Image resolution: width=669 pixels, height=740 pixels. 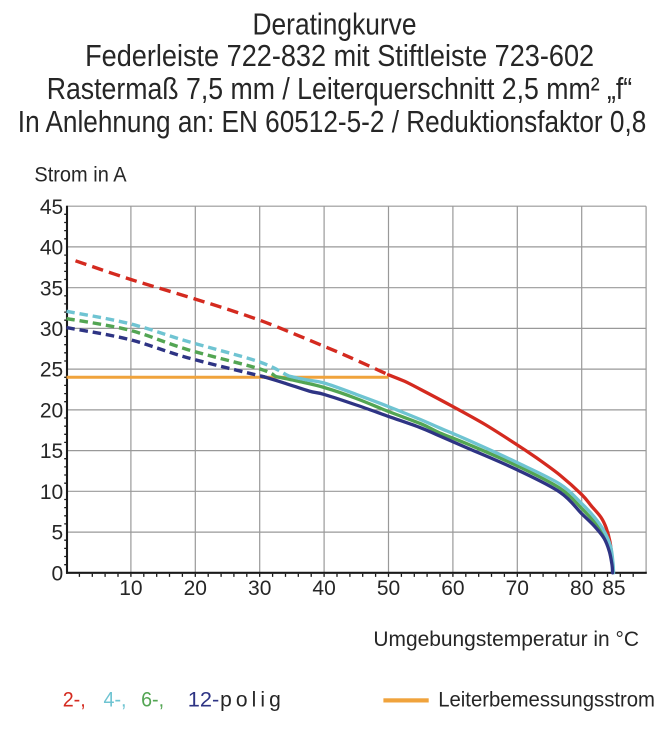 What do you see at coordinates (506, 639) in the screenshot?
I see `svg-text: Umgebungstemperatur in °C` at bounding box center [506, 639].